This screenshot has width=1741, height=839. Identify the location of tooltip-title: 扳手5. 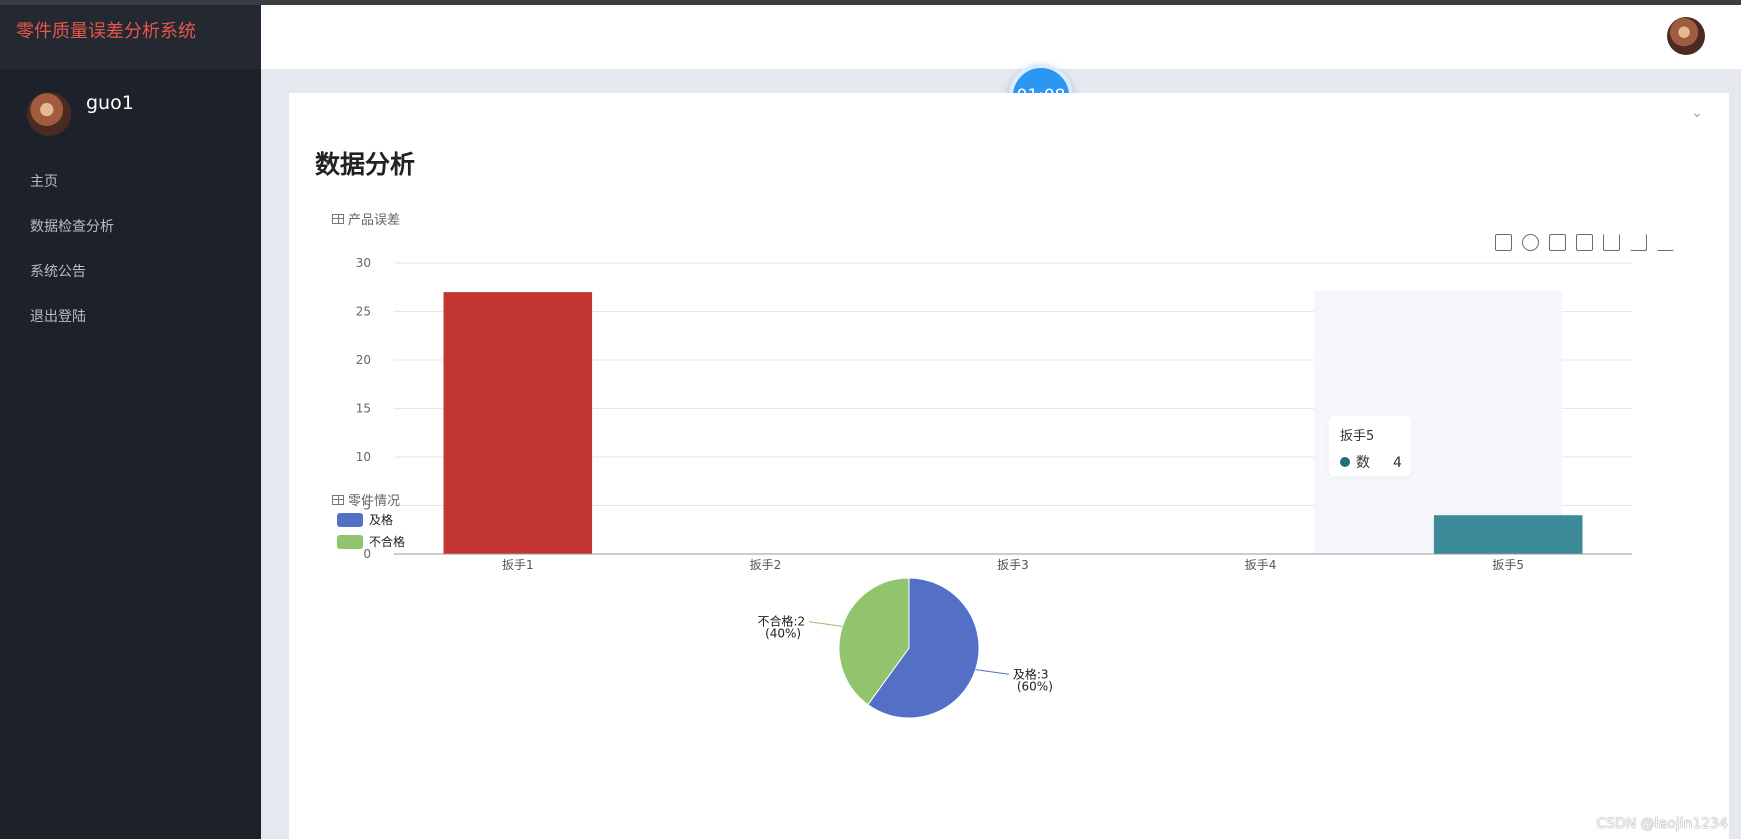
(1357, 436).